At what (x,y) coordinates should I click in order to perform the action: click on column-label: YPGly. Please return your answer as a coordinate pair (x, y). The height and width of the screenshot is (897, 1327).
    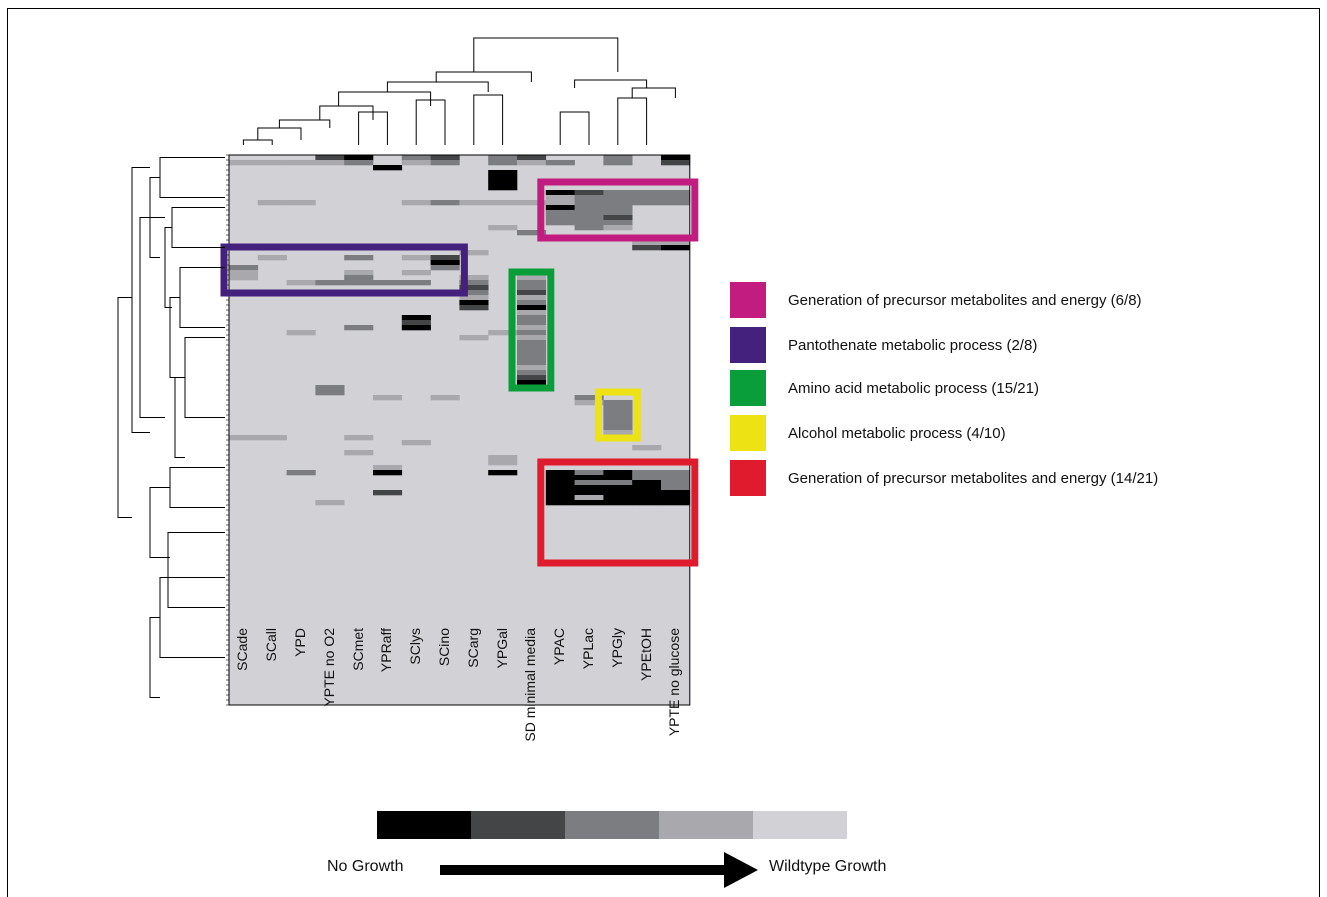
    Looking at the image, I should click on (616, 648).